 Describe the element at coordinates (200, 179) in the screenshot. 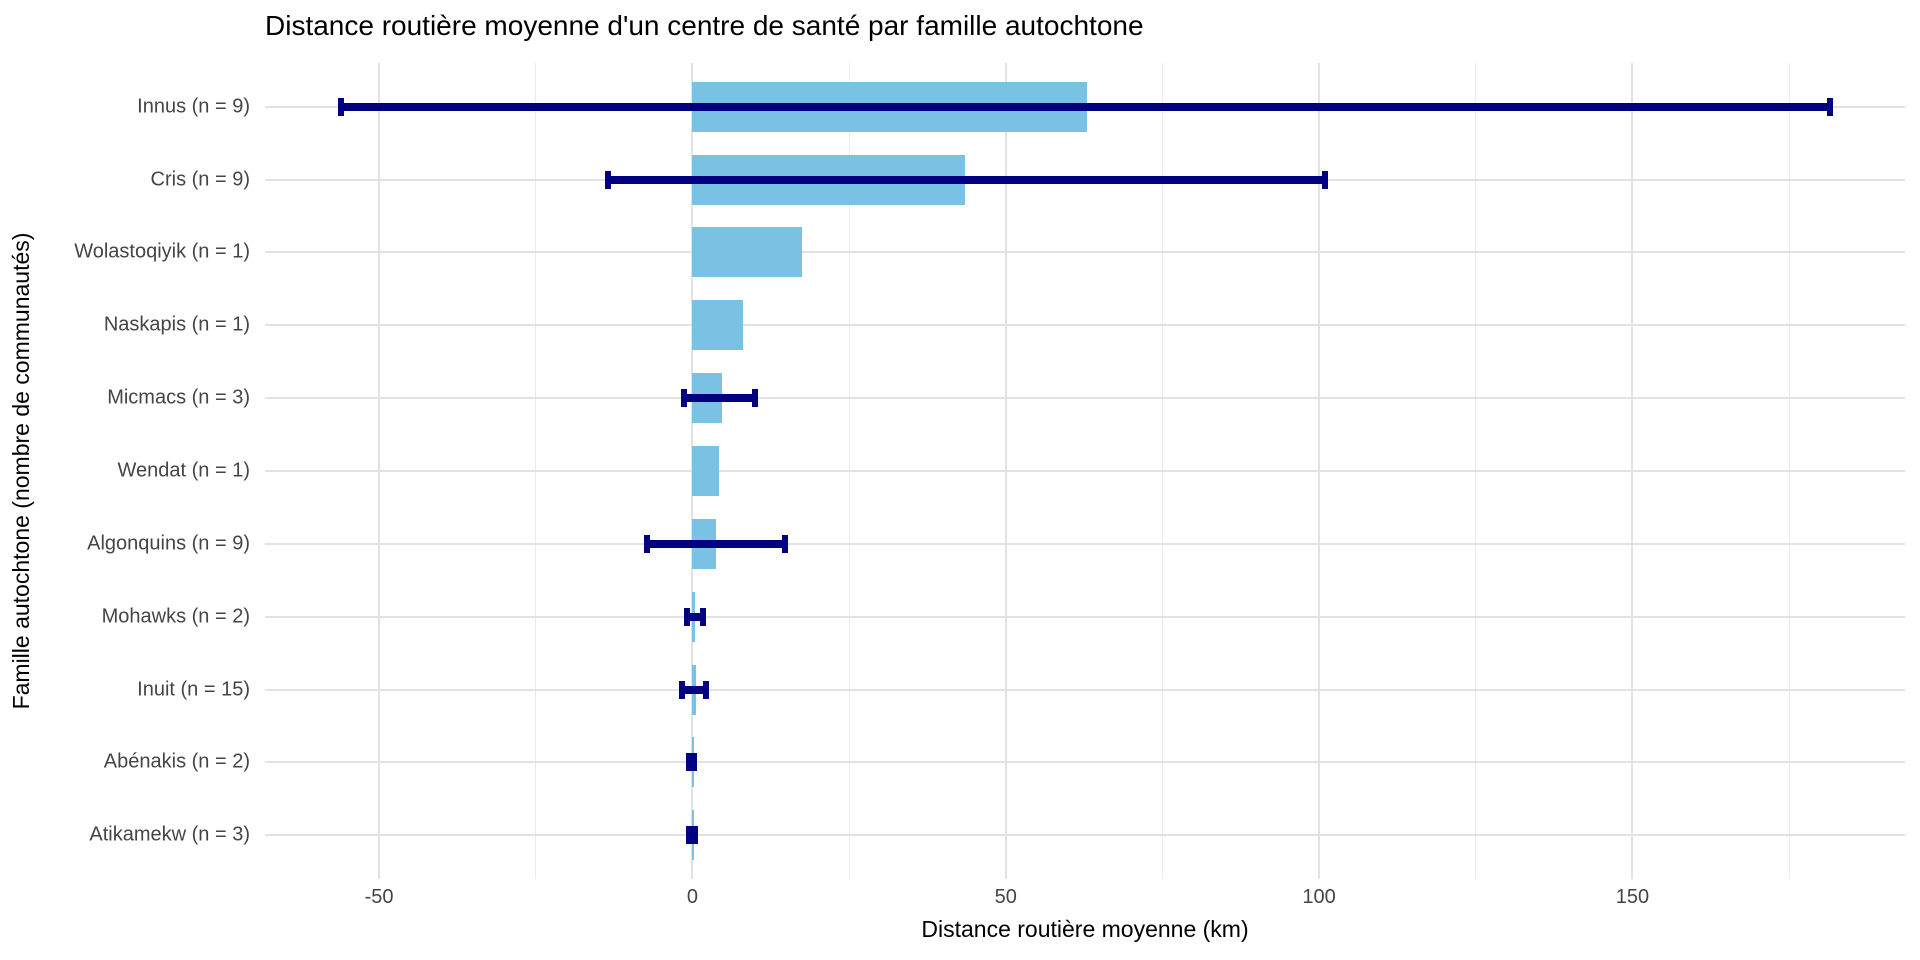

I see `y-axis-category-label: Cris (n = 9)` at that location.